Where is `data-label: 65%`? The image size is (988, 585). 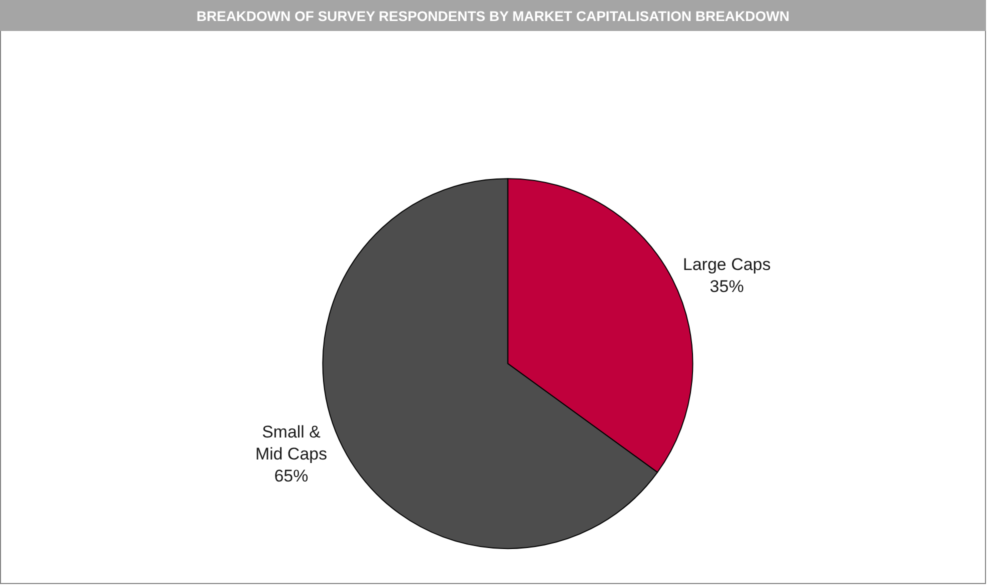 data-label: 65% is located at coordinates (291, 476).